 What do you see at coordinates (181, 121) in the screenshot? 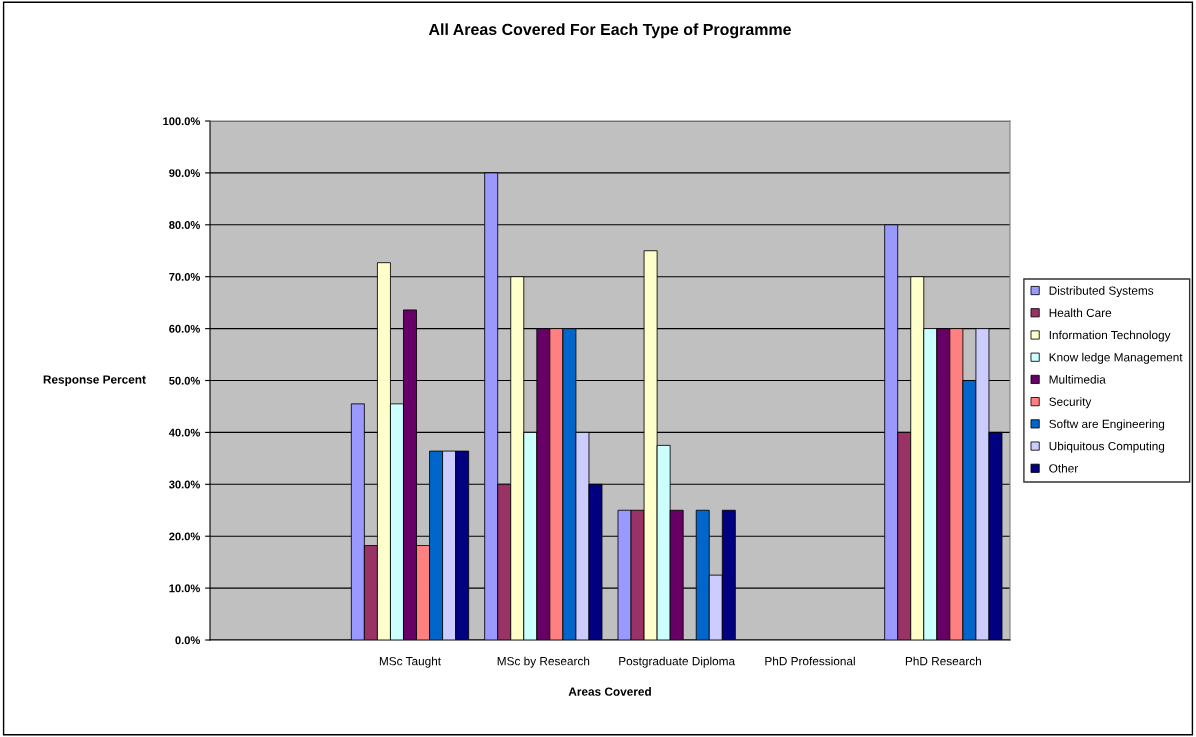
I see `y-tick-label: 100.0%` at bounding box center [181, 121].